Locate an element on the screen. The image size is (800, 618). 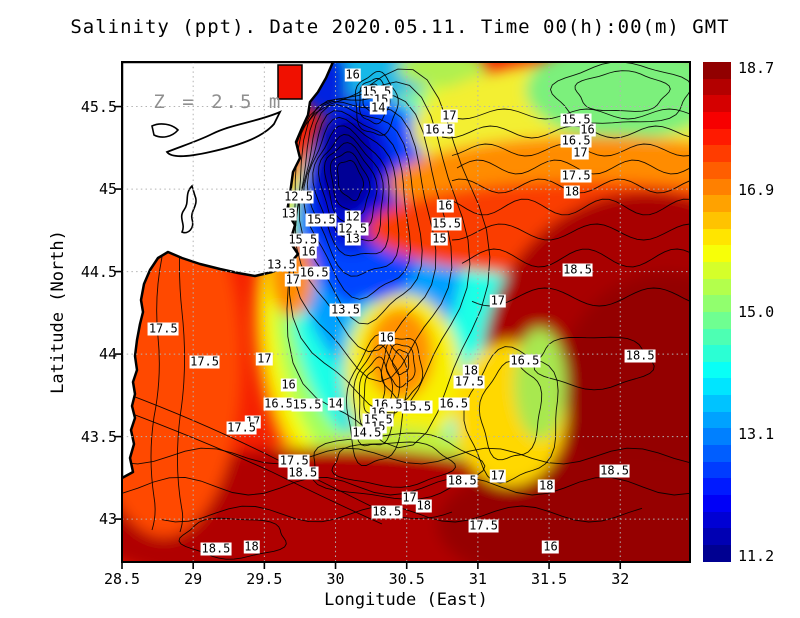
x-tick-label: 30 is located at coordinates (335, 579).